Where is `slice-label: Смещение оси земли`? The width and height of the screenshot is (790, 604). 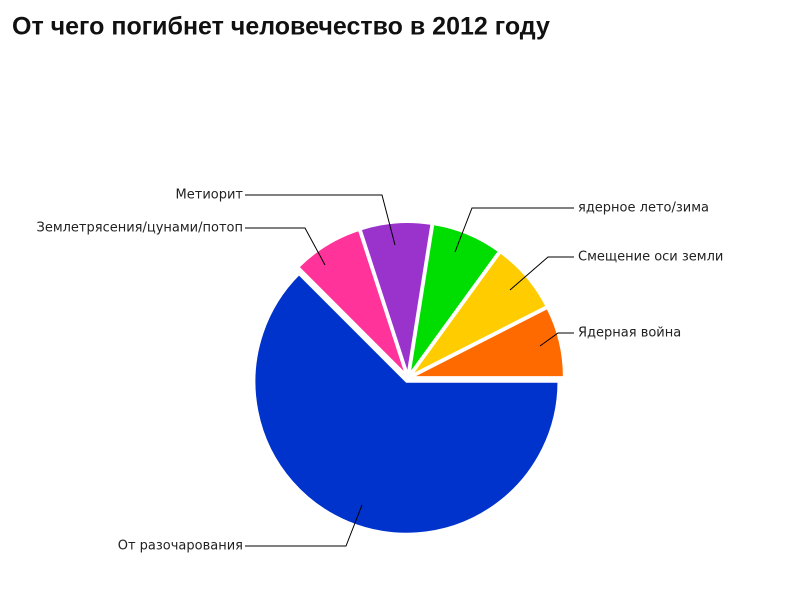
slice-label: Смещение оси земли is located at coordinates (650, 257).